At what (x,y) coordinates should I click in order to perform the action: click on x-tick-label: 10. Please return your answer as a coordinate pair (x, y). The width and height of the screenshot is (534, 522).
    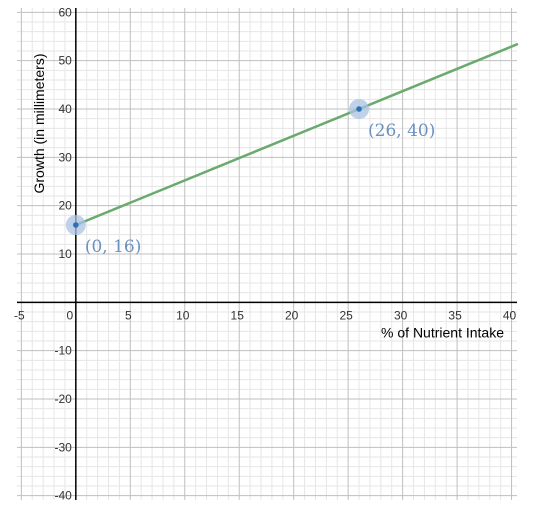
    Looking at the image, I should click on (183, 315).